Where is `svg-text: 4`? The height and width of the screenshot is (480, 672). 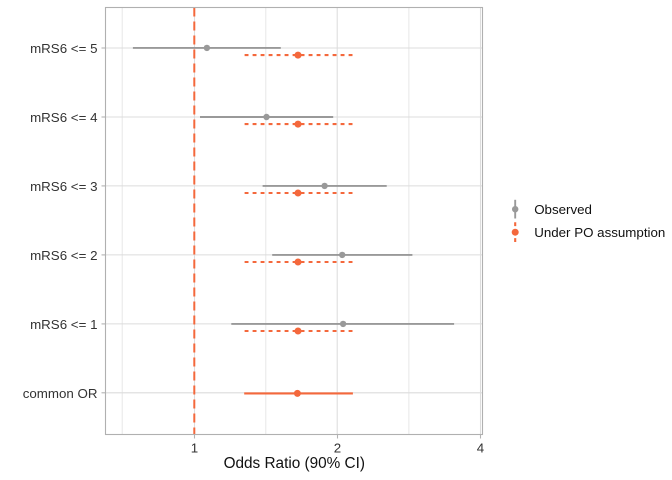 svg-text: 4 is located at coordinates (481, 447).